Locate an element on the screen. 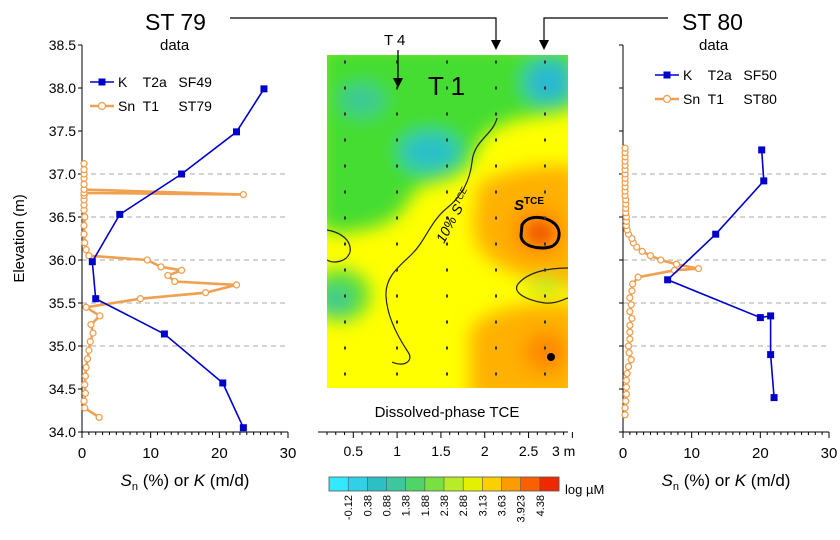 The image size is (840, 540). s-tce-sup: TCE is located at coordinates (534, 201).